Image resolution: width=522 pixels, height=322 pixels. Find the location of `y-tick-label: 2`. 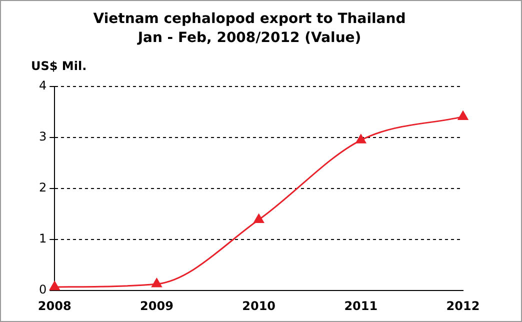

y-tick-label: 2 is located at coordinates (42, 187).